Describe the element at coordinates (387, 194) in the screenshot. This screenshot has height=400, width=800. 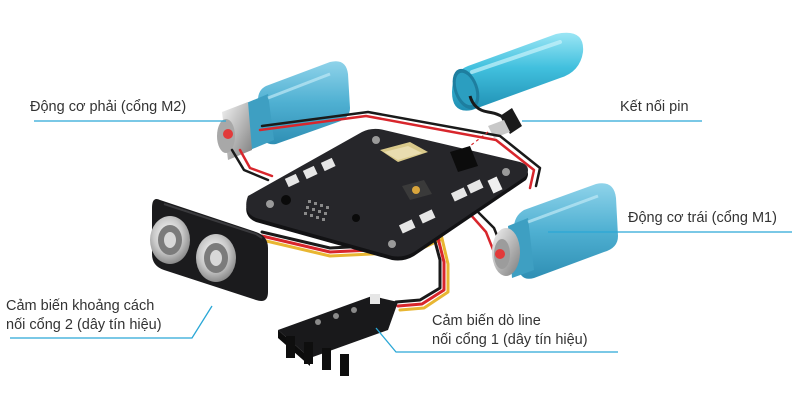
I see `main-board` at that location.